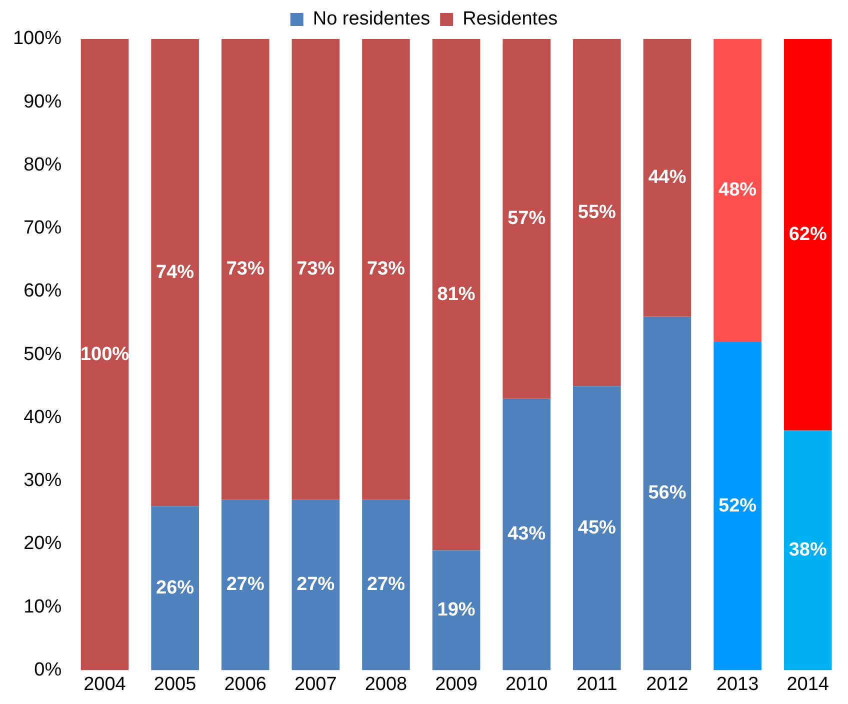 This screenshot has width=848, height=704. What do you see at coordinates (175, 684) in the screenshot?
I see `x-tick-label: 2005` at bounding box center [175, 684].